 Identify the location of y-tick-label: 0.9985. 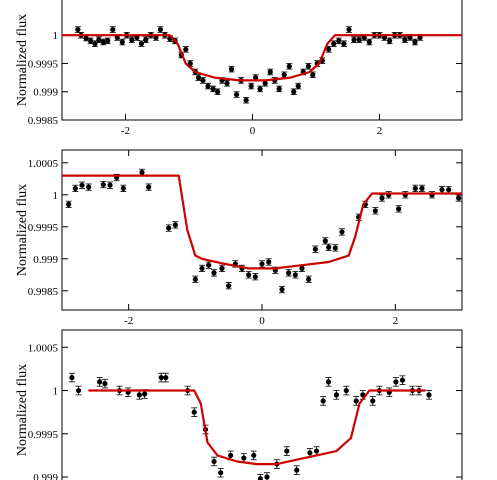
(43, 121).